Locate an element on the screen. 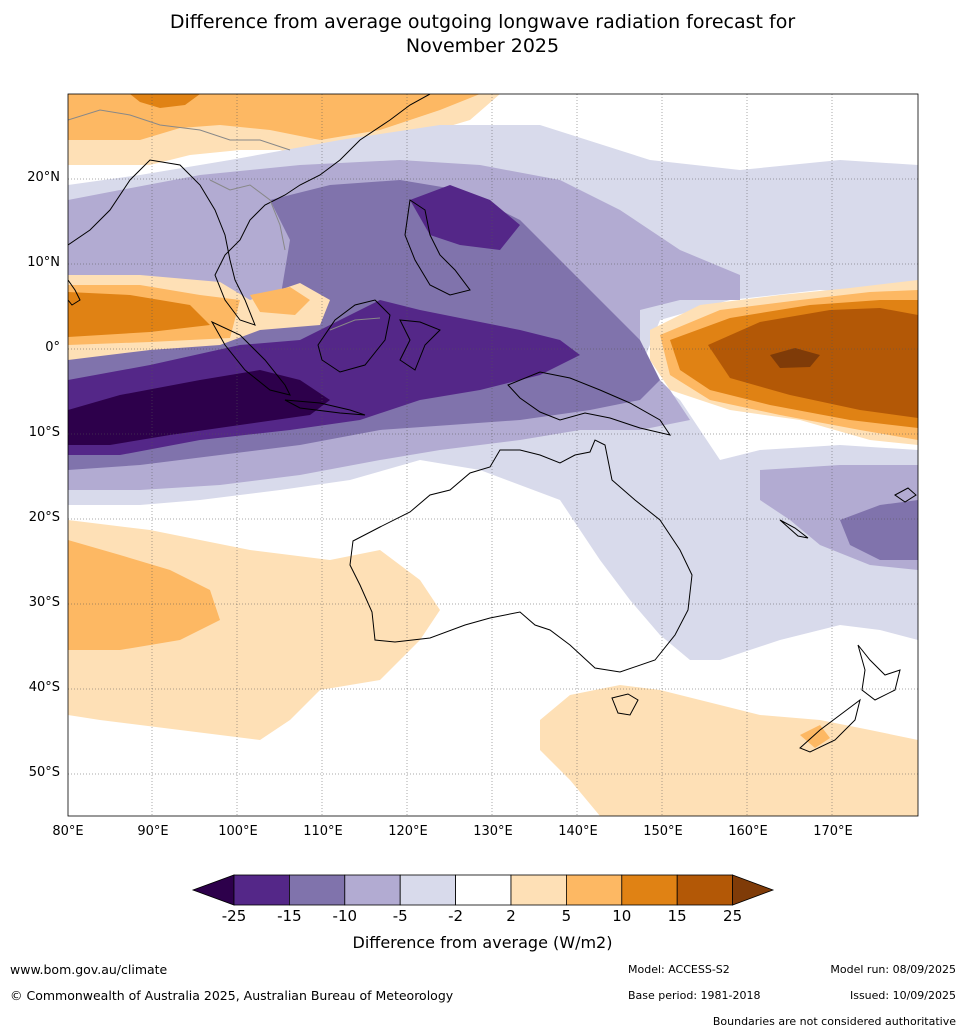 This screenshot has height=1035, width=965. anomaly-region-tasman-light is located at coordinates (729, 750).